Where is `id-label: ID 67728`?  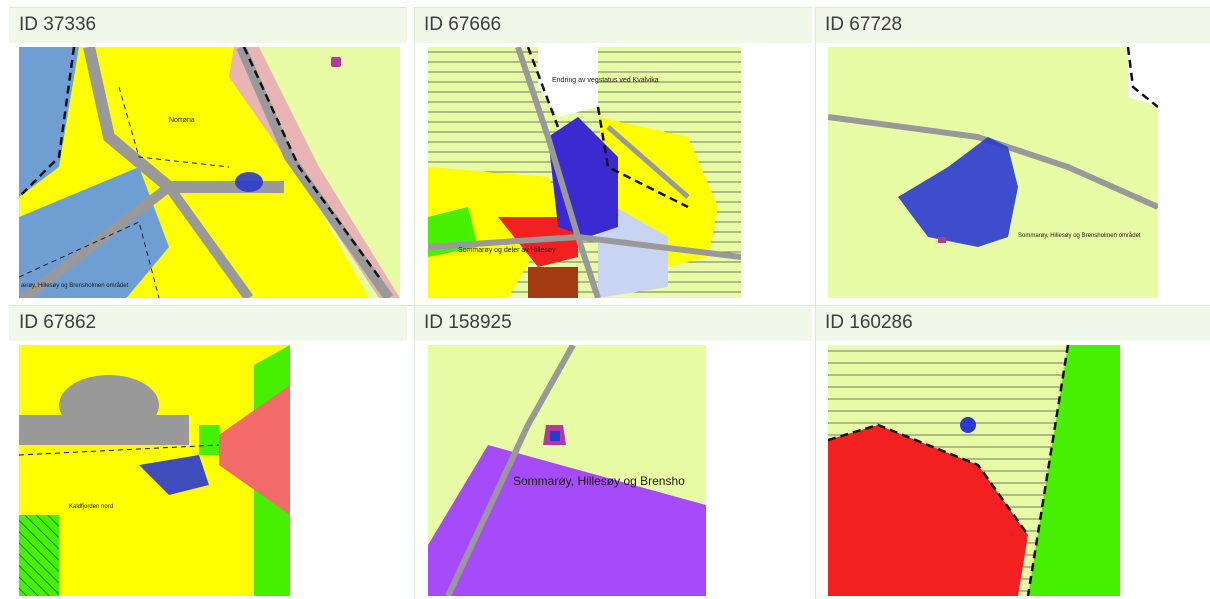 id-label: ID 67728 is located at coordinates (864, 24).